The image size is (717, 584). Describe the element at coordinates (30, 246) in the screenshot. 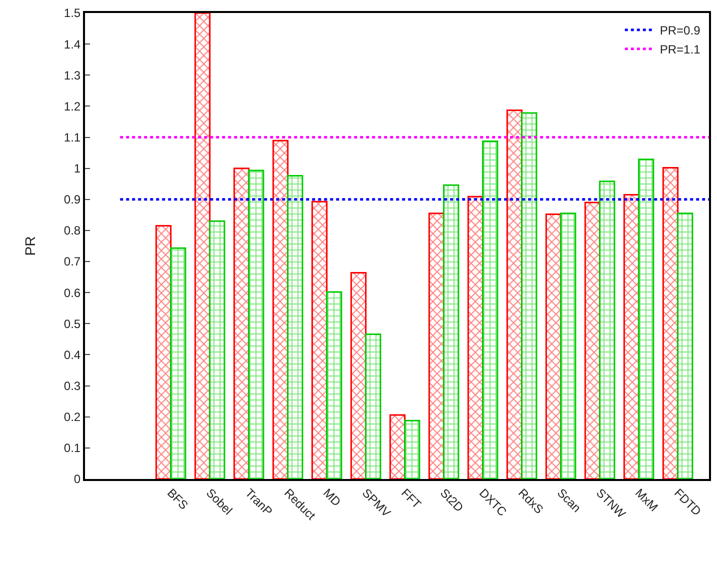

I see `y-axis-title: PR` at that location.